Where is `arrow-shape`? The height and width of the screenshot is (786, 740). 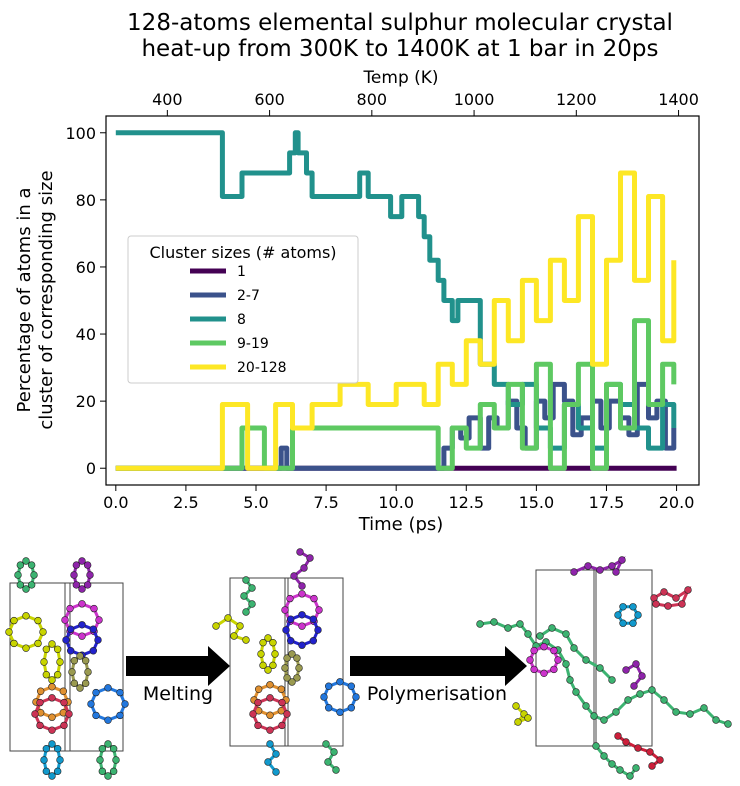 arrow-shape is located at coordinates (178, 666).